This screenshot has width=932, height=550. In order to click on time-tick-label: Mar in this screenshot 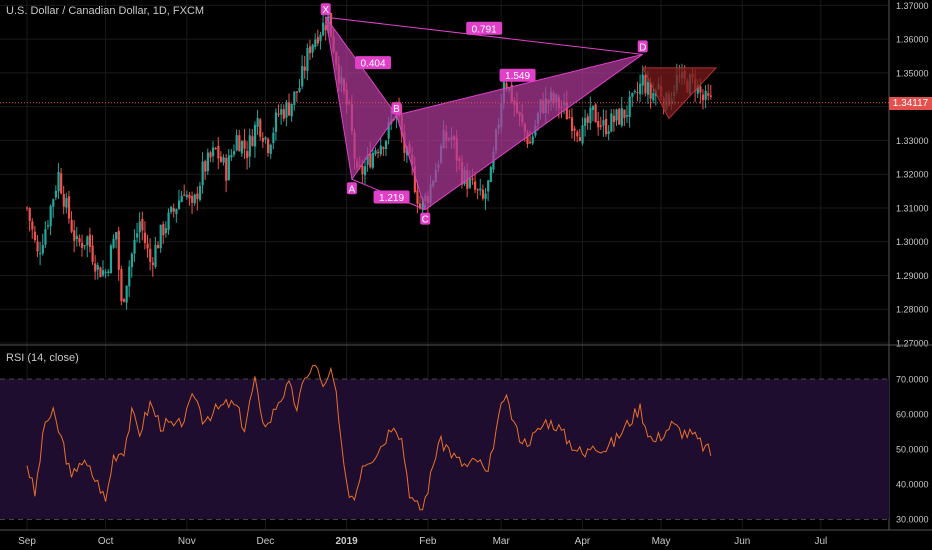, I will do `click(502, 541)`.